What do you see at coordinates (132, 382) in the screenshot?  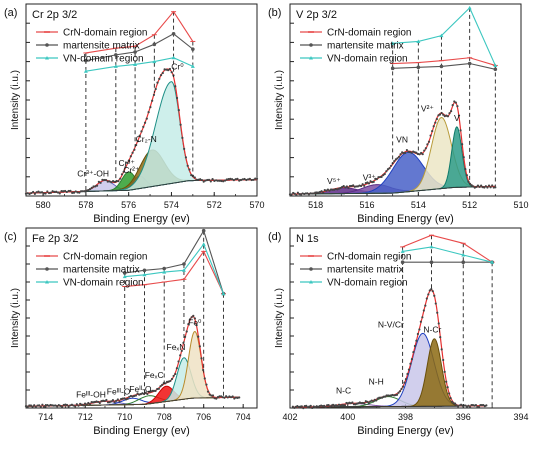 I see `component-peak` at bounding box center [132, 382].